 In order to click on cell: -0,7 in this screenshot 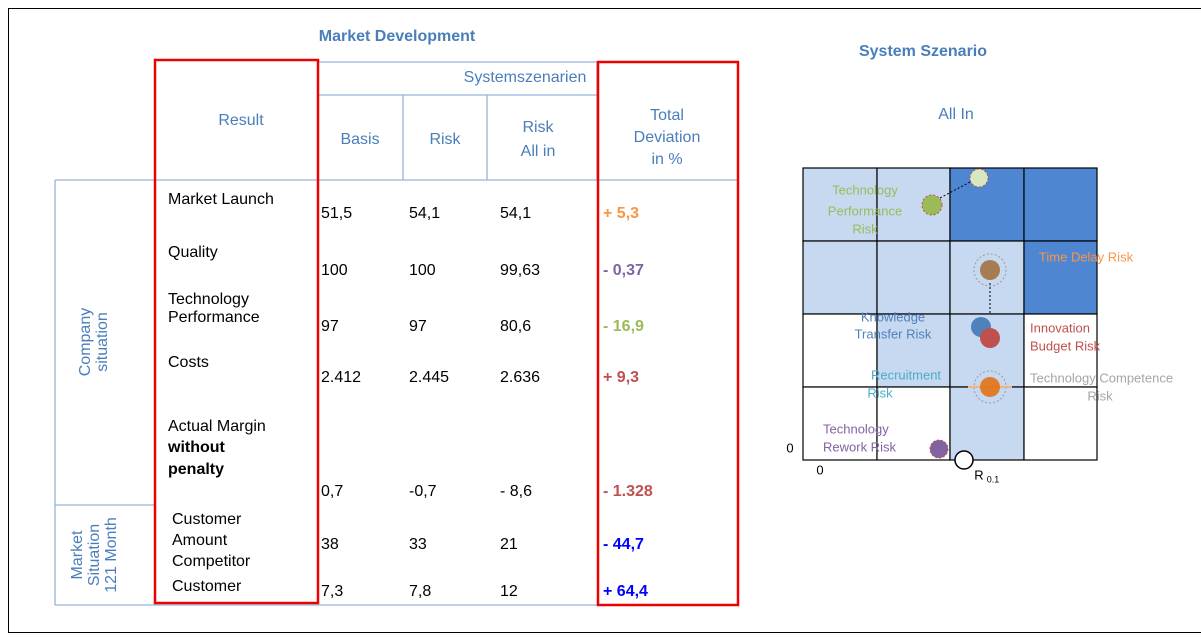, I will do `click(423, 491)`.